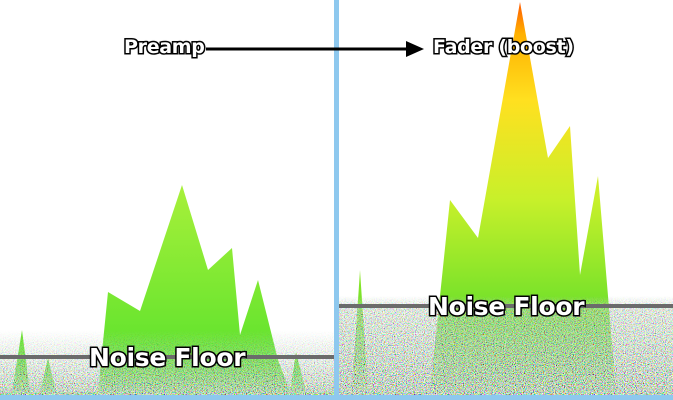  Describe the element at coordinates (315, 49) in the screenshot. I see `gain-arrow` at that location.